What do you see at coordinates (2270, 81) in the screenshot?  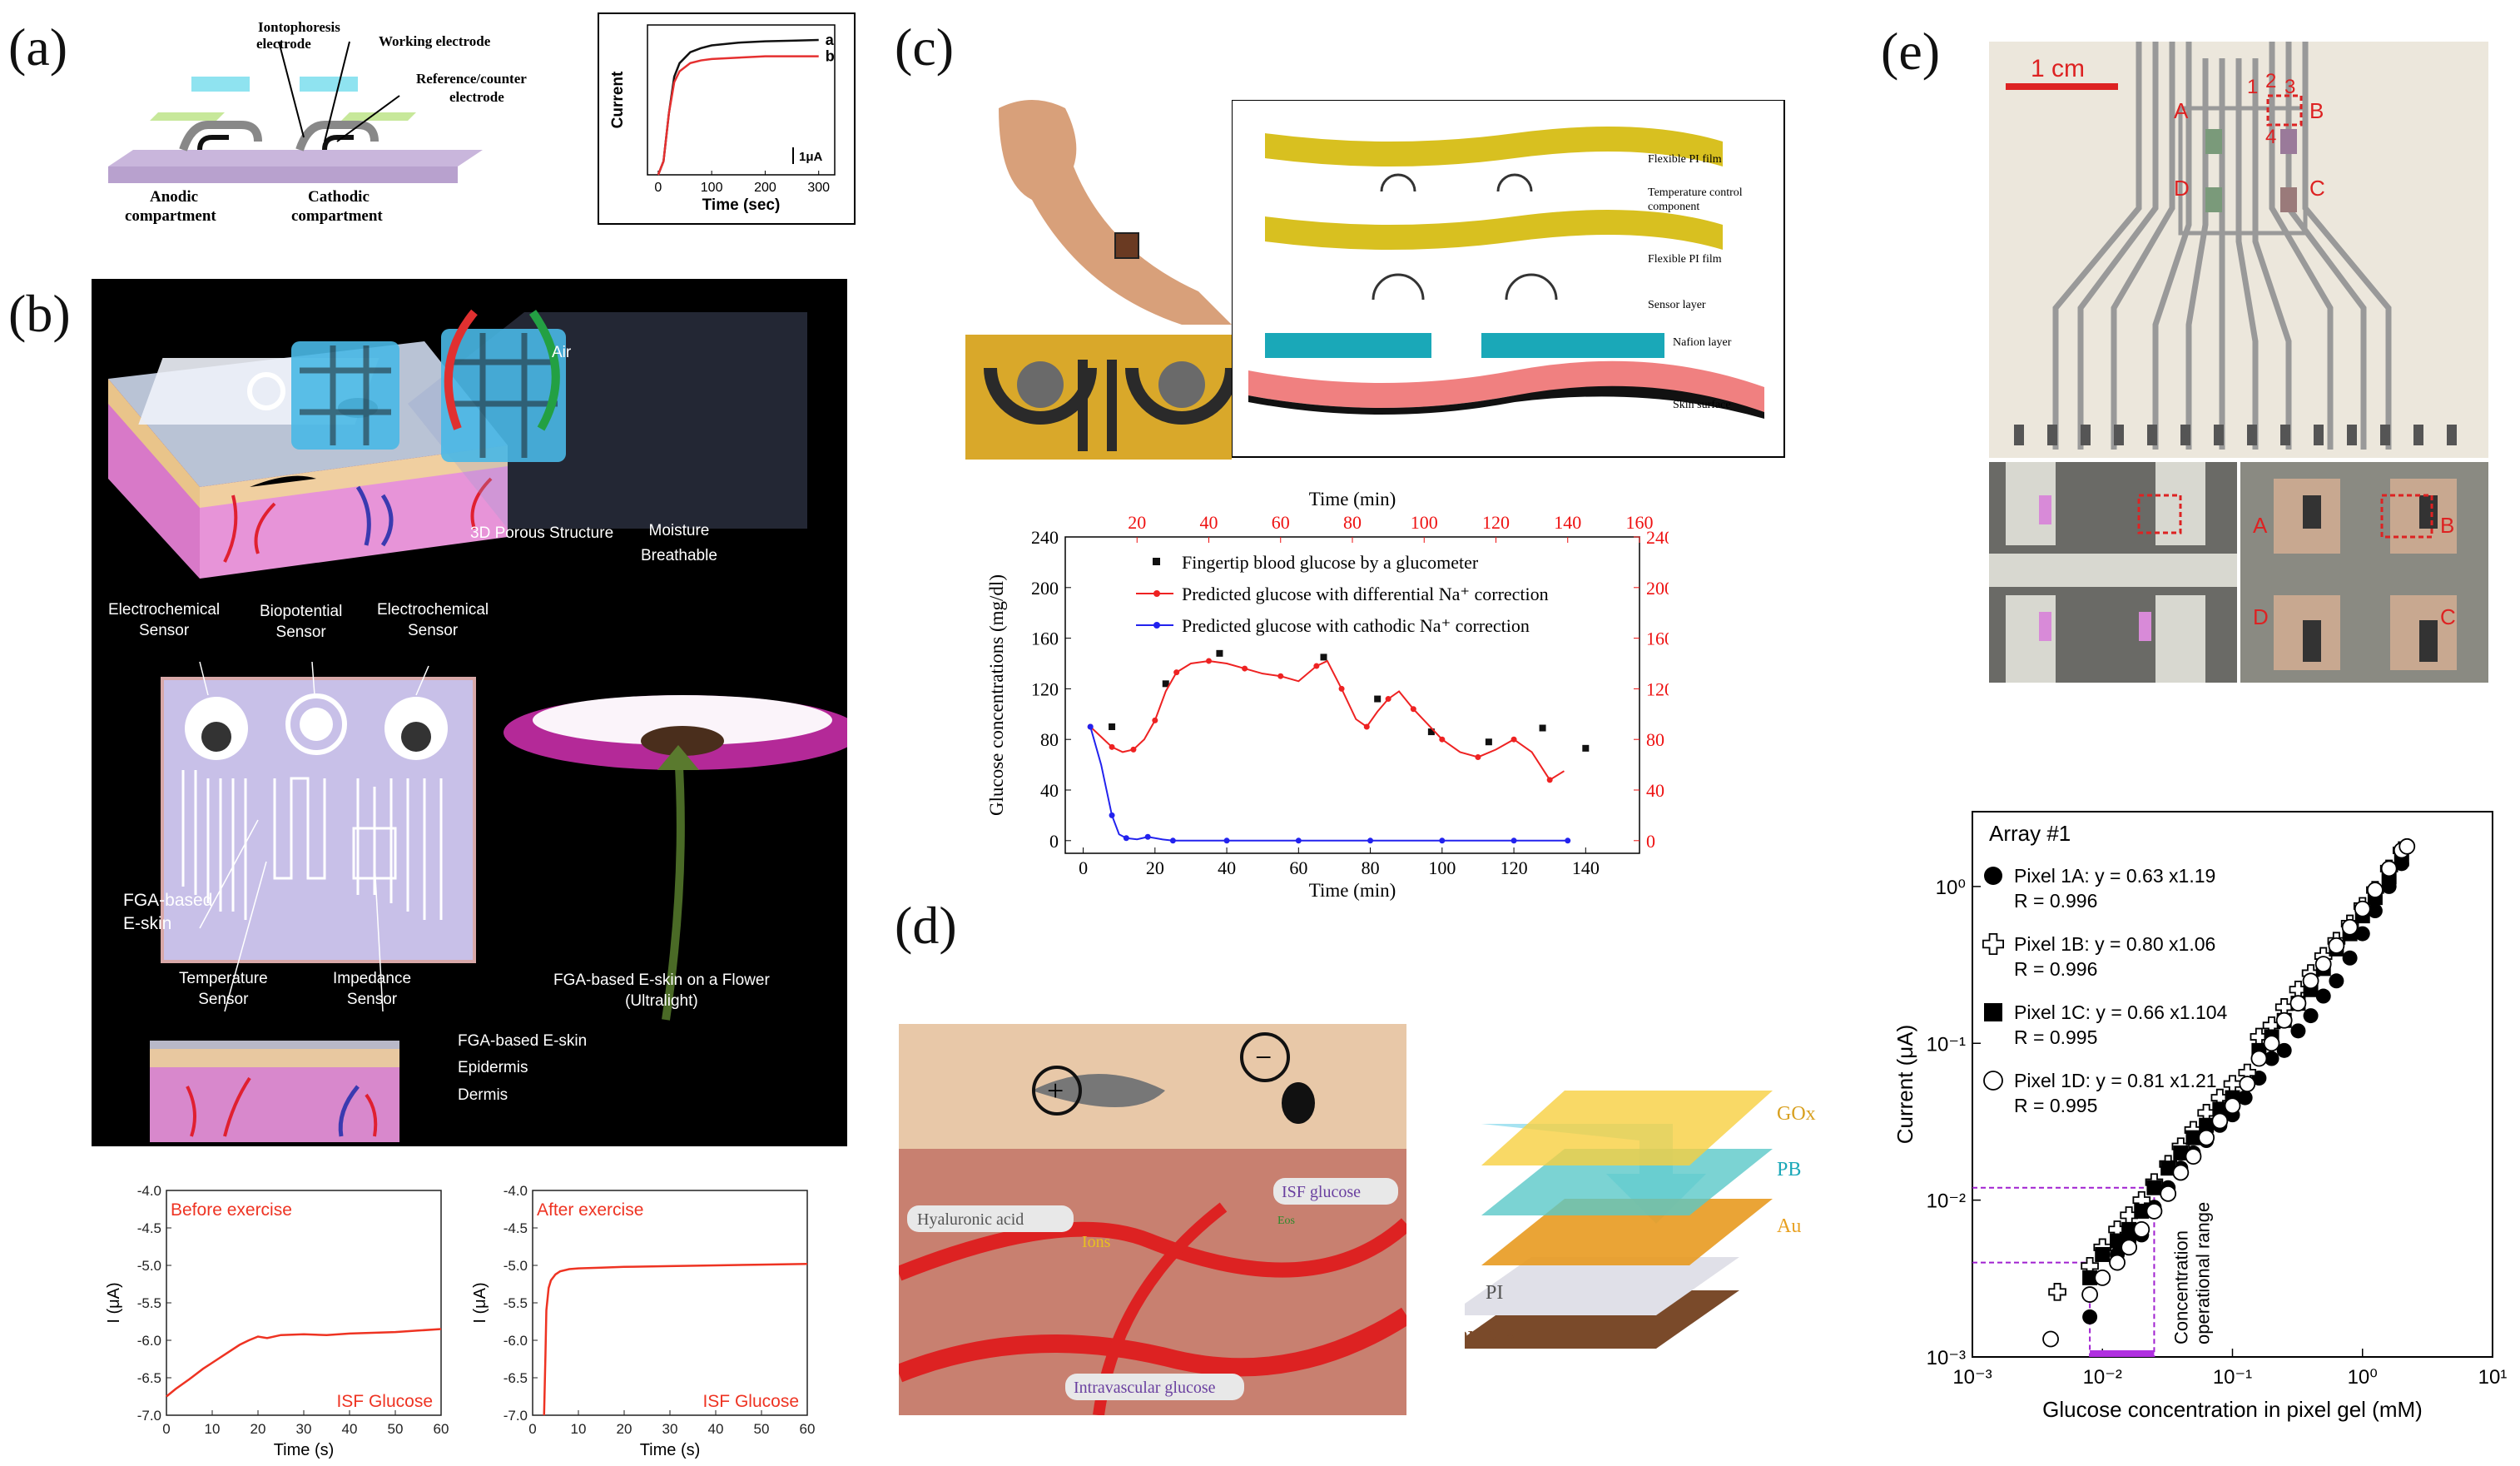 I see `photo-n2: 2` at bounding box center [2270, 81].